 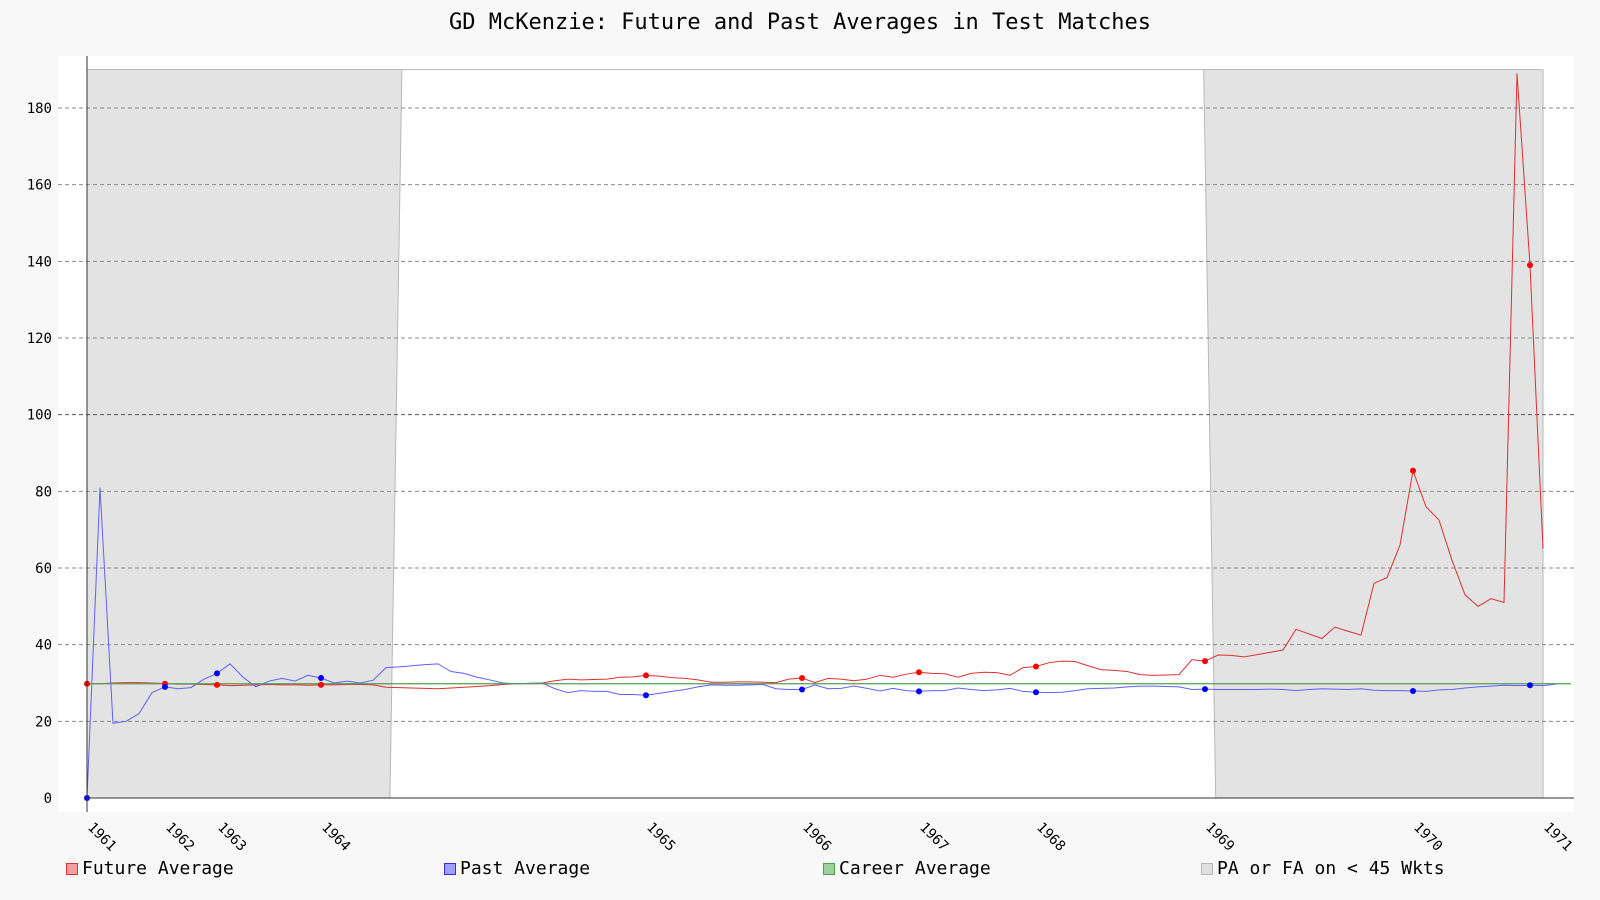 I want to click on legend-item-past-average: Past Average, so click(x=517, y=868).